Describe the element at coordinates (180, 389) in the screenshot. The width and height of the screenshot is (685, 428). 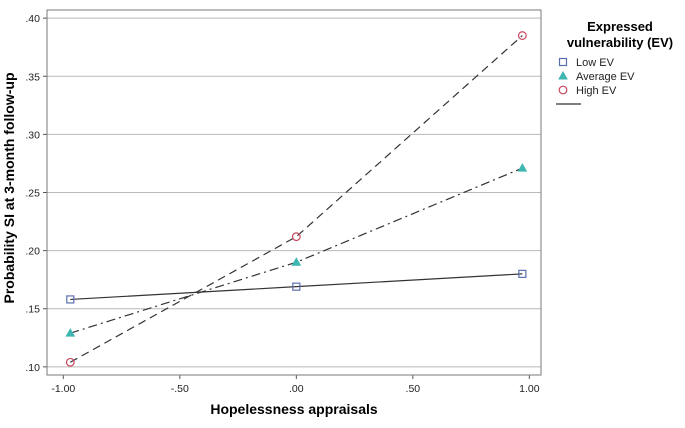
I see `x-tick-label: -.50` at that location.